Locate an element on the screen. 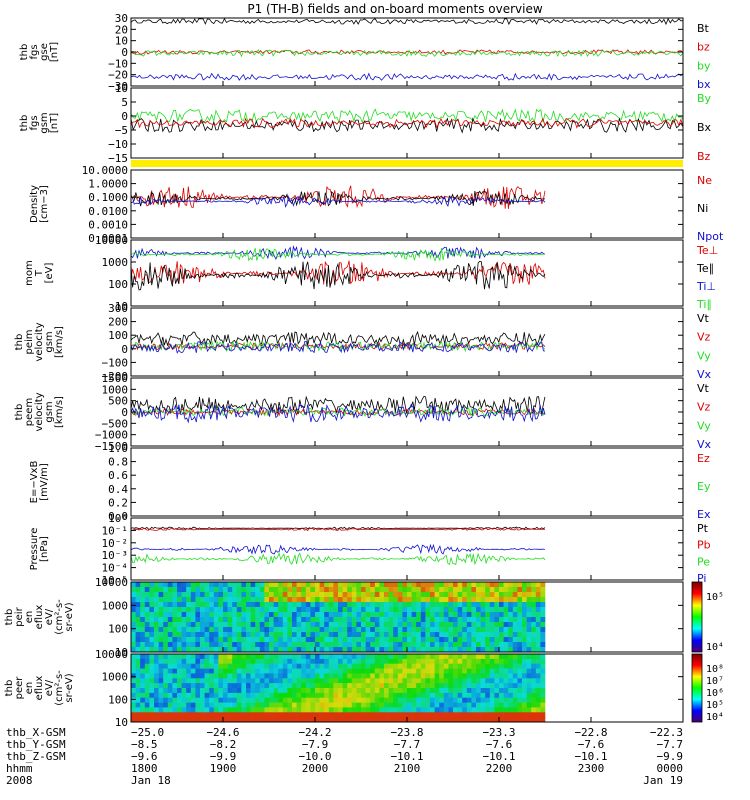 This screenshot has height=800, width=750. x-axis-value: −7.6 is located at coordinates (499, 744).